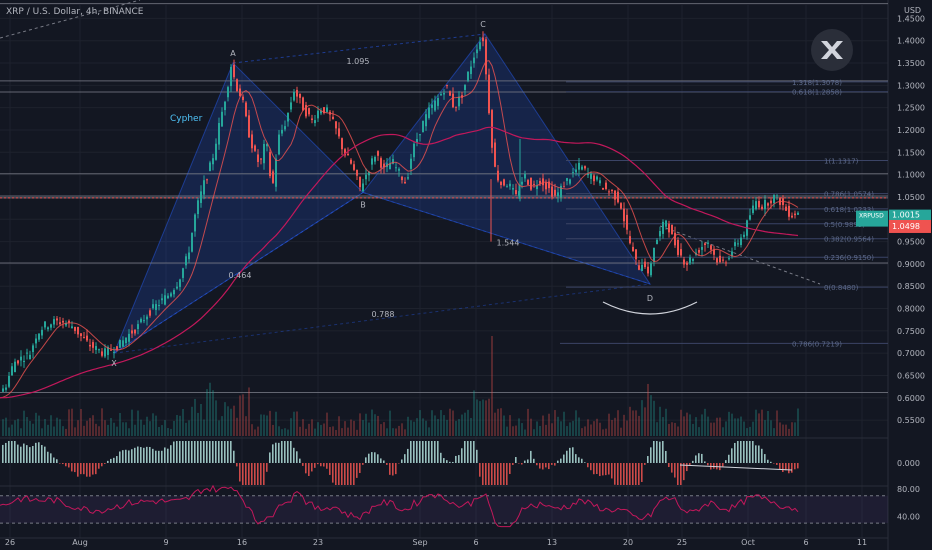 Image resolution: width=932 pixels, height=550 pixels. I want to click on time-axis: 26 Aug 9 16 23 Sep 6 13 20 25 Oct 6 11, so click(436, 542).